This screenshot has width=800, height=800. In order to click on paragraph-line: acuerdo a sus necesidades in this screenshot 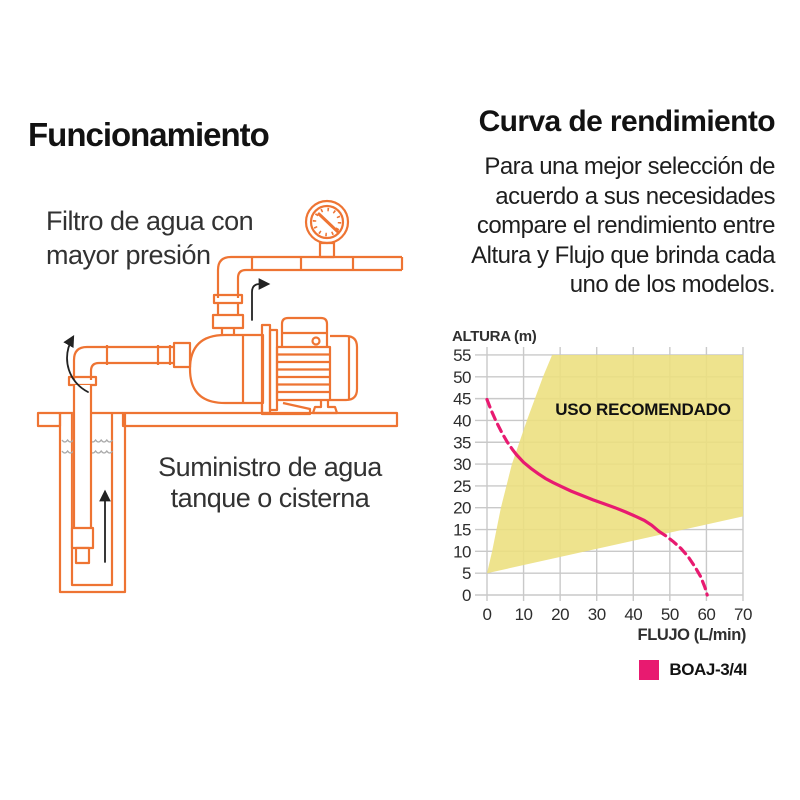, I will do `click(635, 196)`.